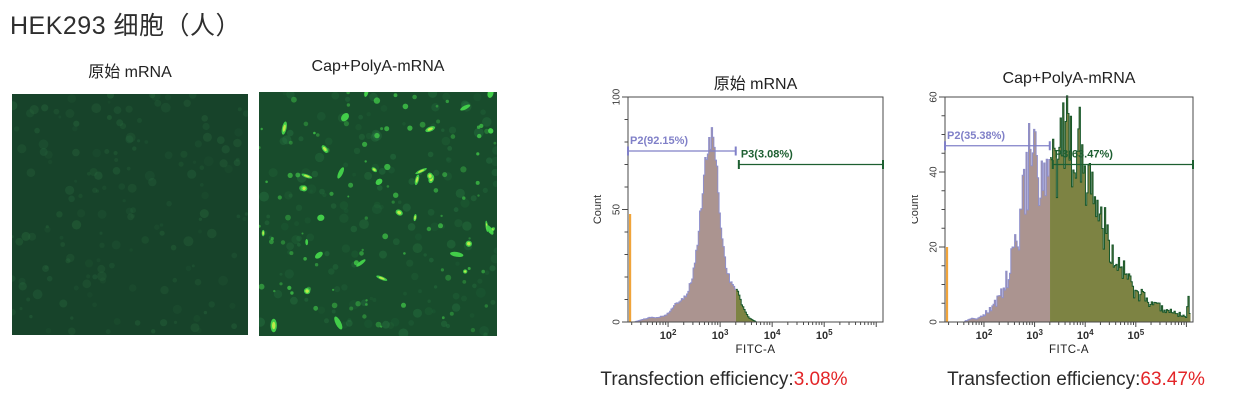 This screenshot has height=403, width=1236. I want to click on svg-text: P3(3.08%), so click(767, 155).